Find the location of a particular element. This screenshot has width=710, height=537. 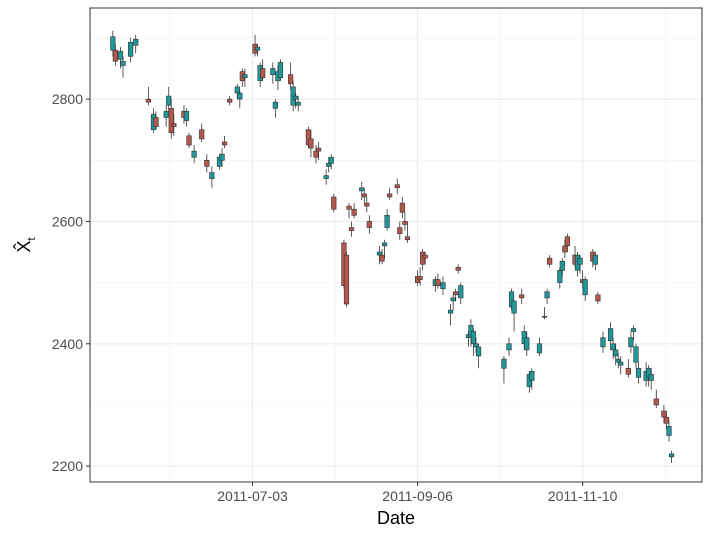

y-axis-title: X̂t is located at coordinates (25, 244).